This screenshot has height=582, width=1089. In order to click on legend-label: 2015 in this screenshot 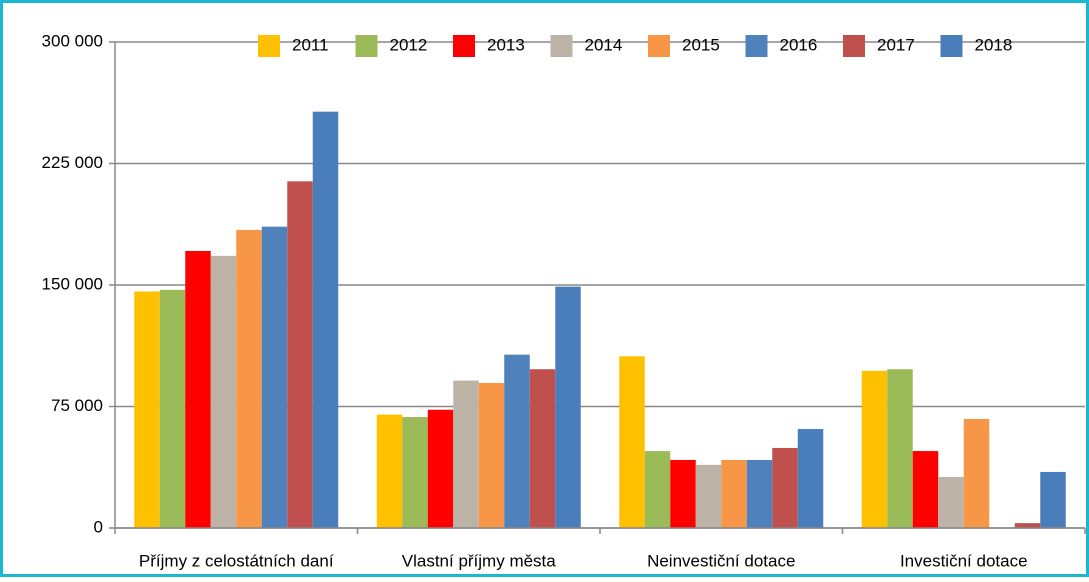, I will do `click(701, 44)`.